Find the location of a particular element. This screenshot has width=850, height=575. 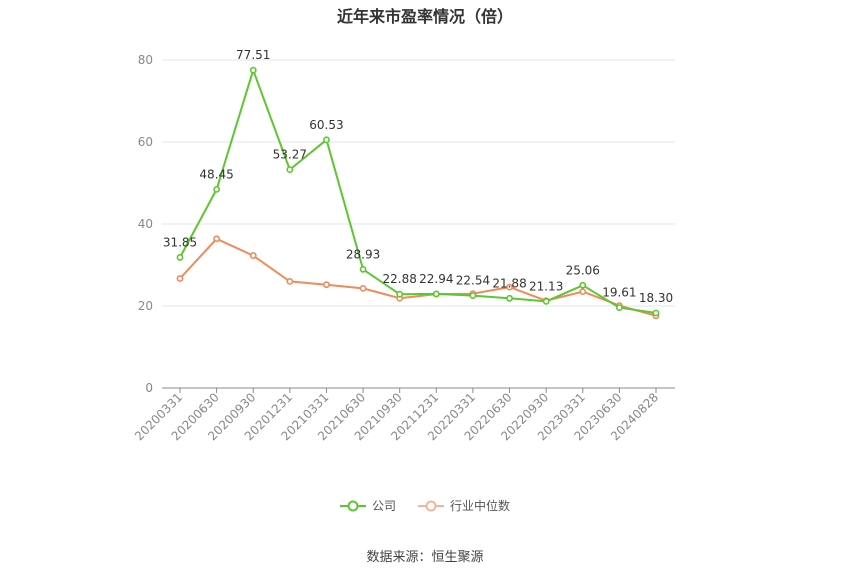

y-tick-label: 60 is located at coordinates (145, 142).